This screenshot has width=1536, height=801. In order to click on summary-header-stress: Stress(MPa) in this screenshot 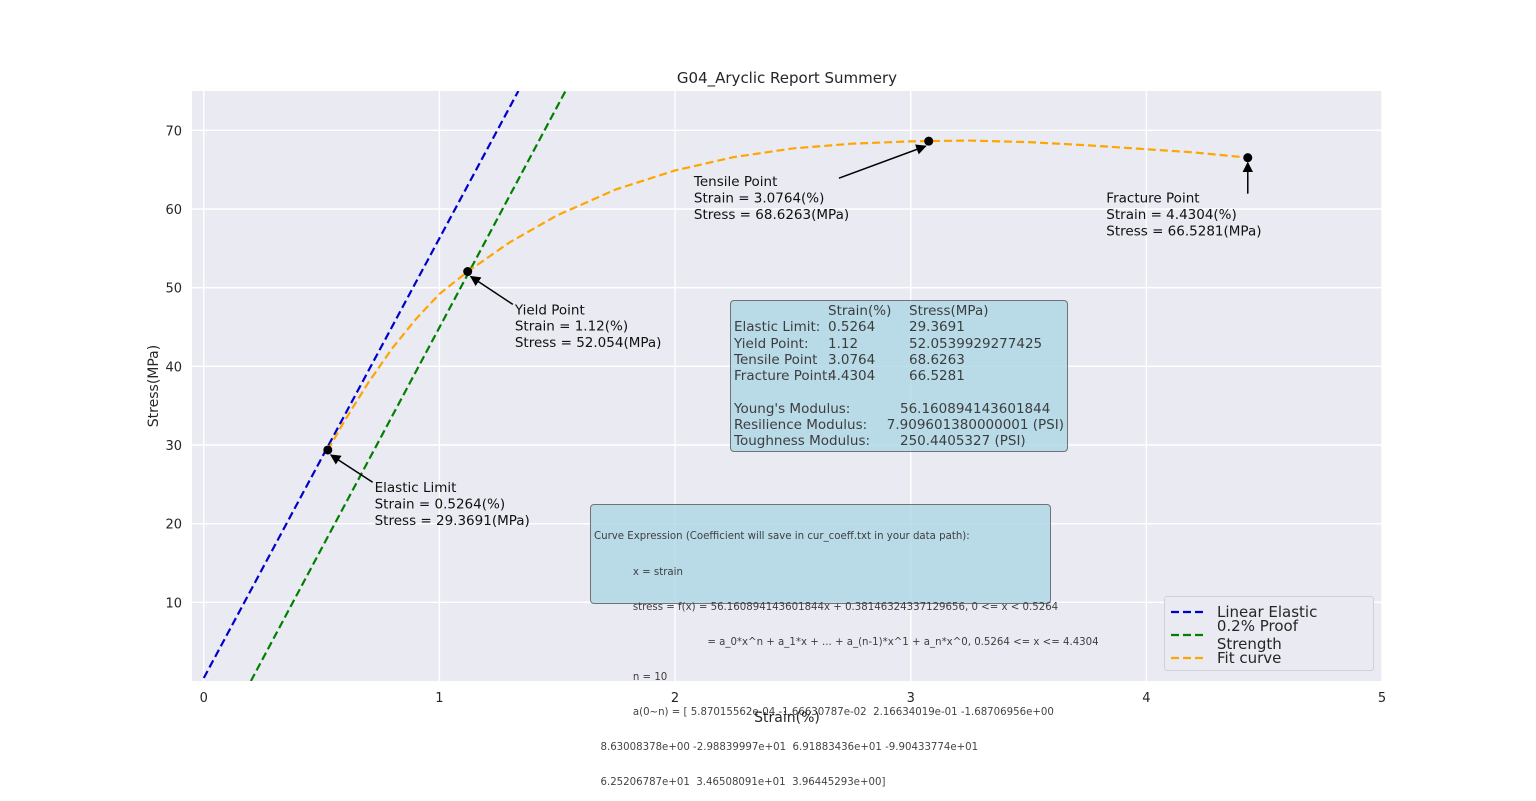, I will do `click(949, 311)`.